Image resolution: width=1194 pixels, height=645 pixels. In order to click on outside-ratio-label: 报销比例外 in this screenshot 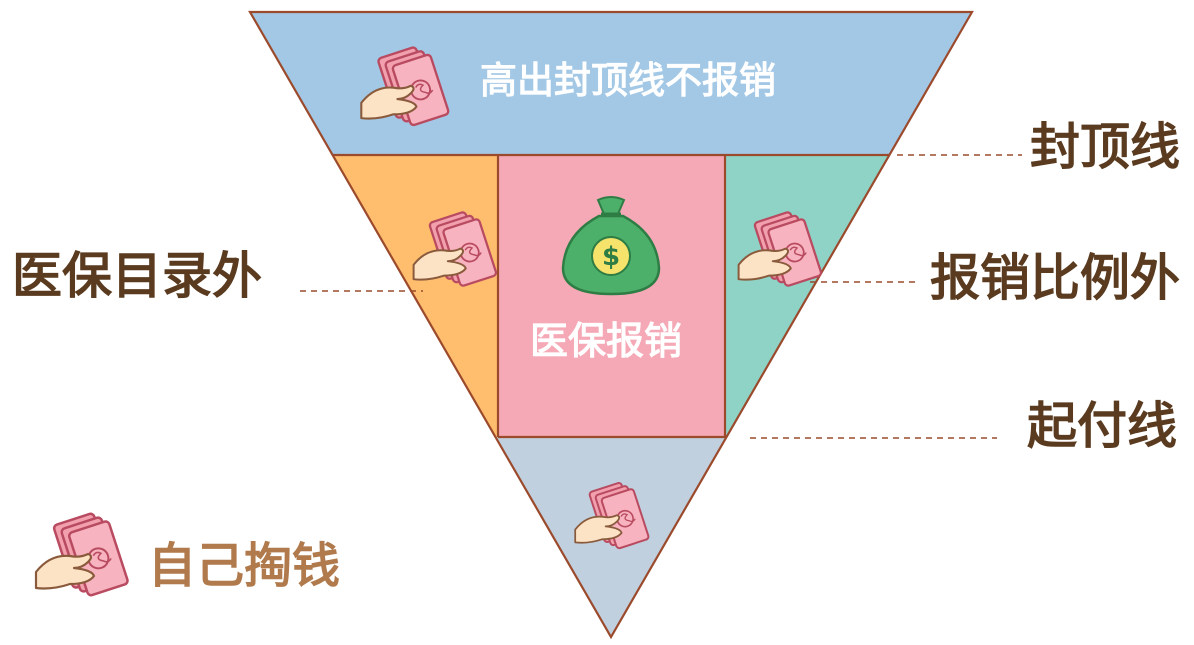, I will do `click(1055, 278)`.